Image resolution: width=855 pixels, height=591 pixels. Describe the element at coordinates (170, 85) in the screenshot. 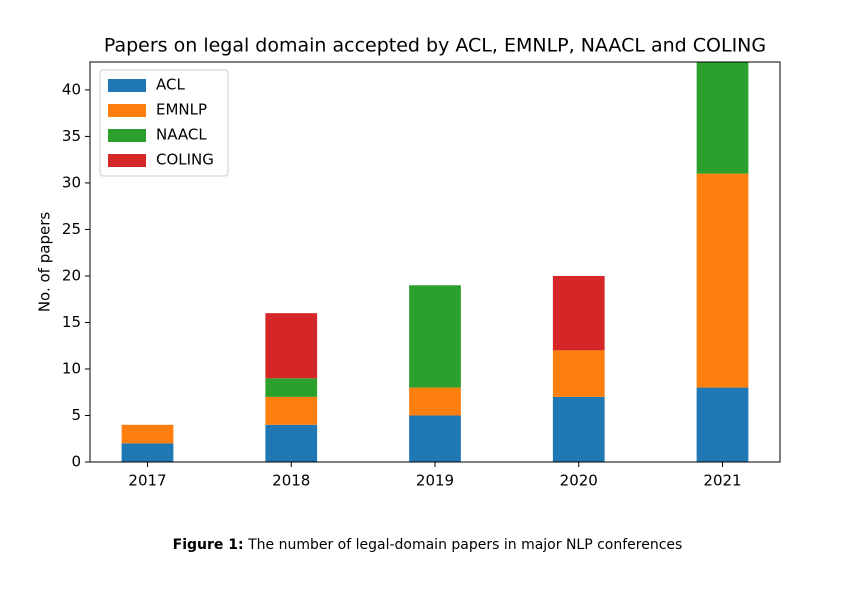

I see `legend-label: ACL` at that location.